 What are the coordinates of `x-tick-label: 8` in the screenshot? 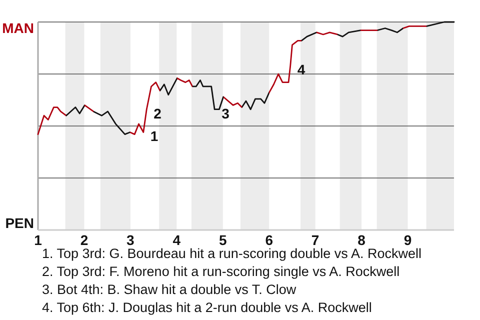 It's located at (362, 240).